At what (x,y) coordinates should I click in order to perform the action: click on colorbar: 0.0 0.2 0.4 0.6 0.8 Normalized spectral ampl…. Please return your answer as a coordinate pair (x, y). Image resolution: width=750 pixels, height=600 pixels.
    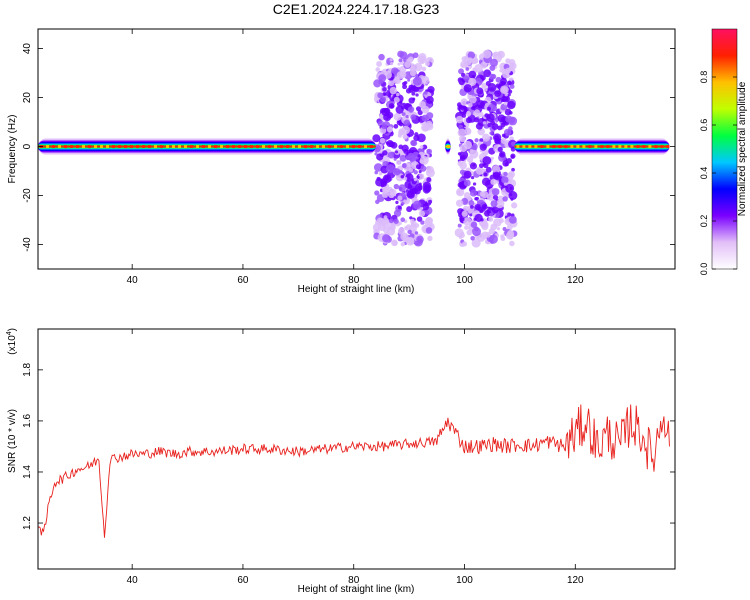
    Looking at the image, I should click on (723, 151).